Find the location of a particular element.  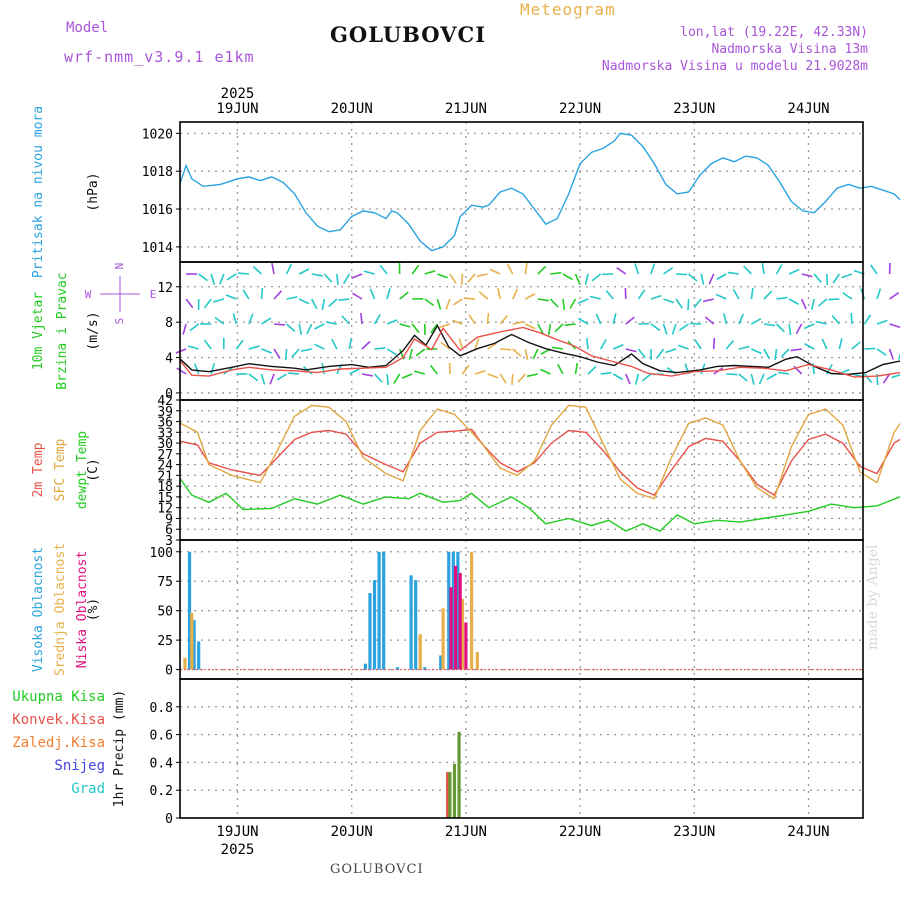

y-tick-label: 25 is located at coordinates (165, 641).